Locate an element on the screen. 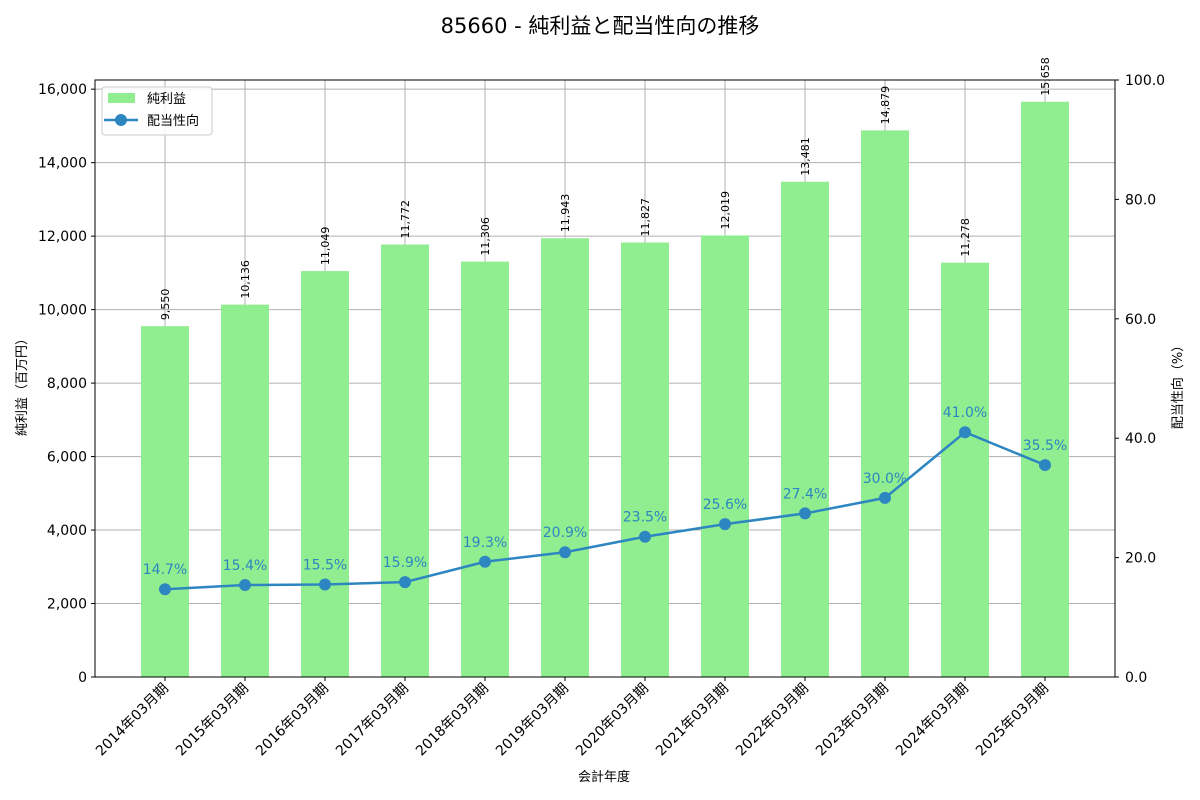 Image resolution: width=1200 pixels, height=800 pixels. legend-line-marker-icon is located at coordinates (121, 120).